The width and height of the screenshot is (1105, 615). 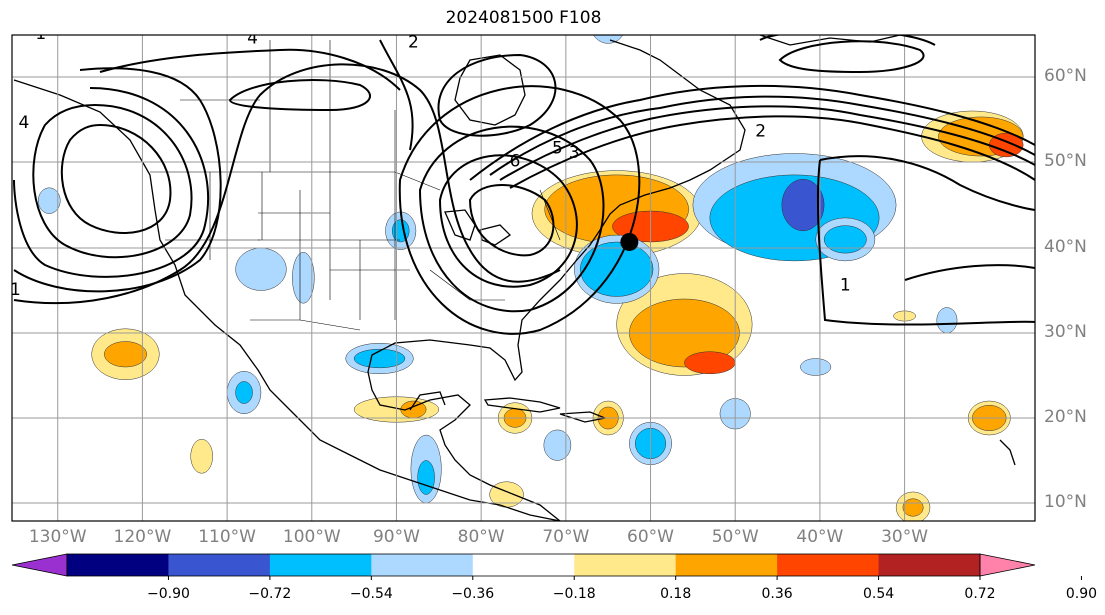 I want to click on contour-label-5: 1, so click(x=15, y=290).